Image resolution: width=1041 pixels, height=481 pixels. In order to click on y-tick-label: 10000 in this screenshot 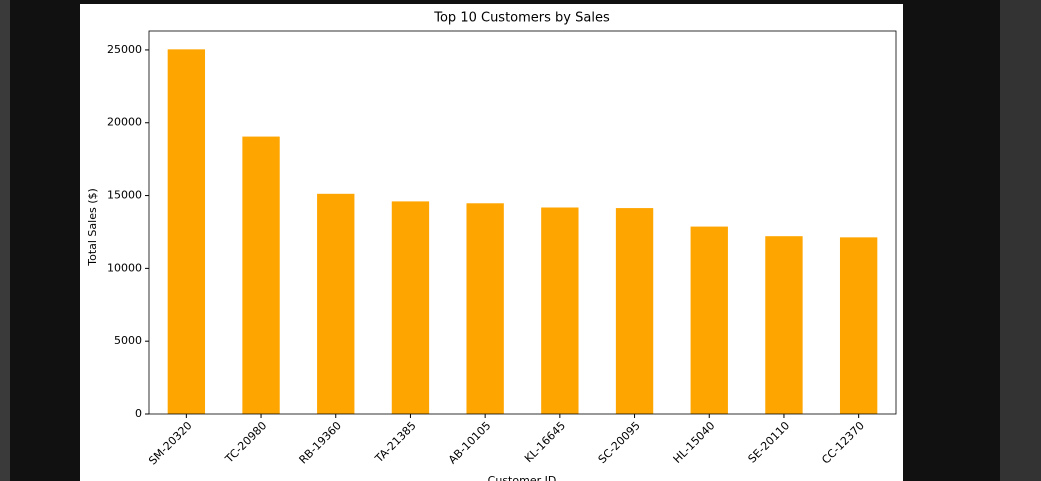, I will do `click(124, 267)`.